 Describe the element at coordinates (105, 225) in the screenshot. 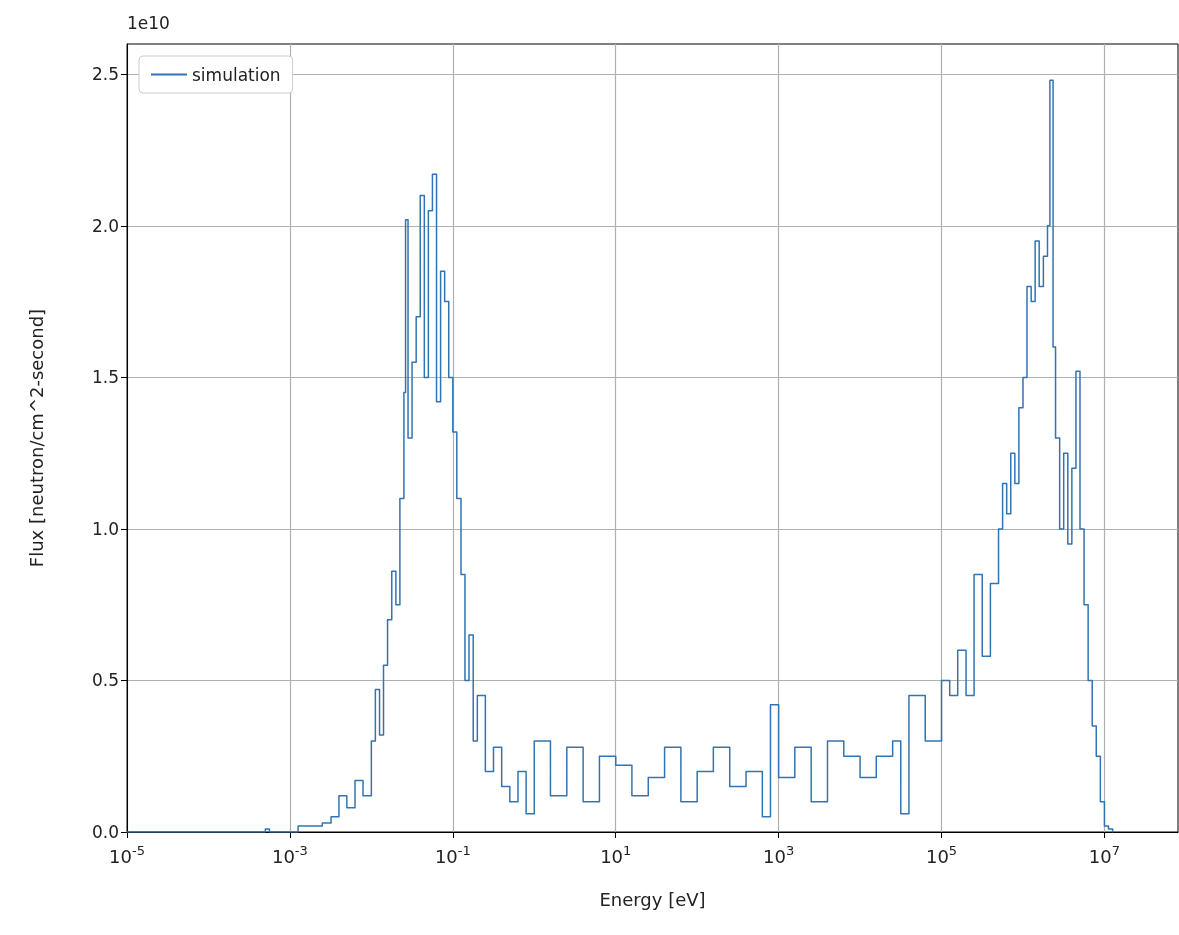

I see `y-tick-label: 2.0` at that location.